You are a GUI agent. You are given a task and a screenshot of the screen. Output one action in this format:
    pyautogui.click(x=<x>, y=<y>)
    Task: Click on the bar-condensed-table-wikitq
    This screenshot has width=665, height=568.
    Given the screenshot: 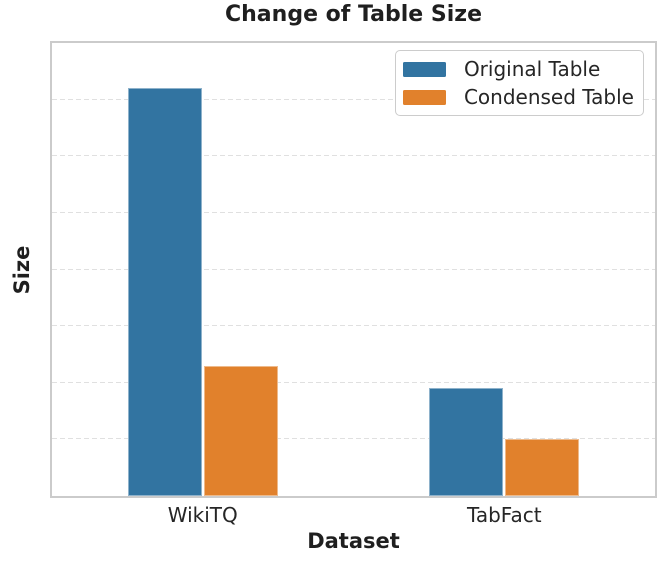 What is the action you would take?
    pyautogui.click(x=240, y=430)
    